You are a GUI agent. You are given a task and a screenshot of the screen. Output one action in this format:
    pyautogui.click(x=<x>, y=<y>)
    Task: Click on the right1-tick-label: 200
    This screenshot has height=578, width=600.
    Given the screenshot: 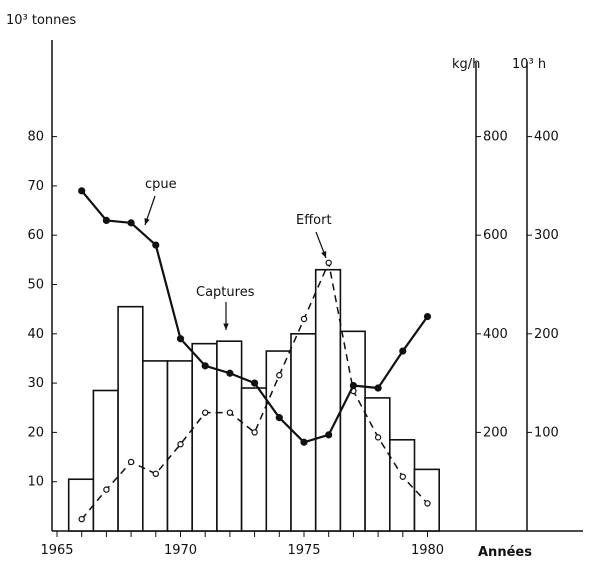 What is the action you would take?
    pyautogui.click(x=495, y=432)
    